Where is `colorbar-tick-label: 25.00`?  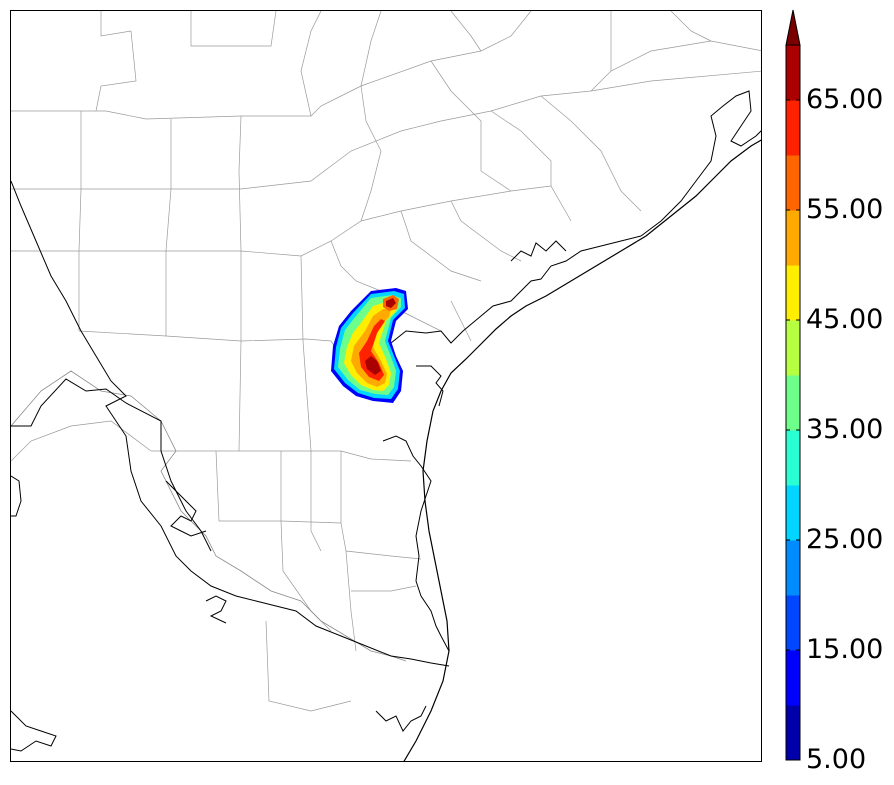
colorbar-tick-label: 25.00 is located at coordinates (845, 539).